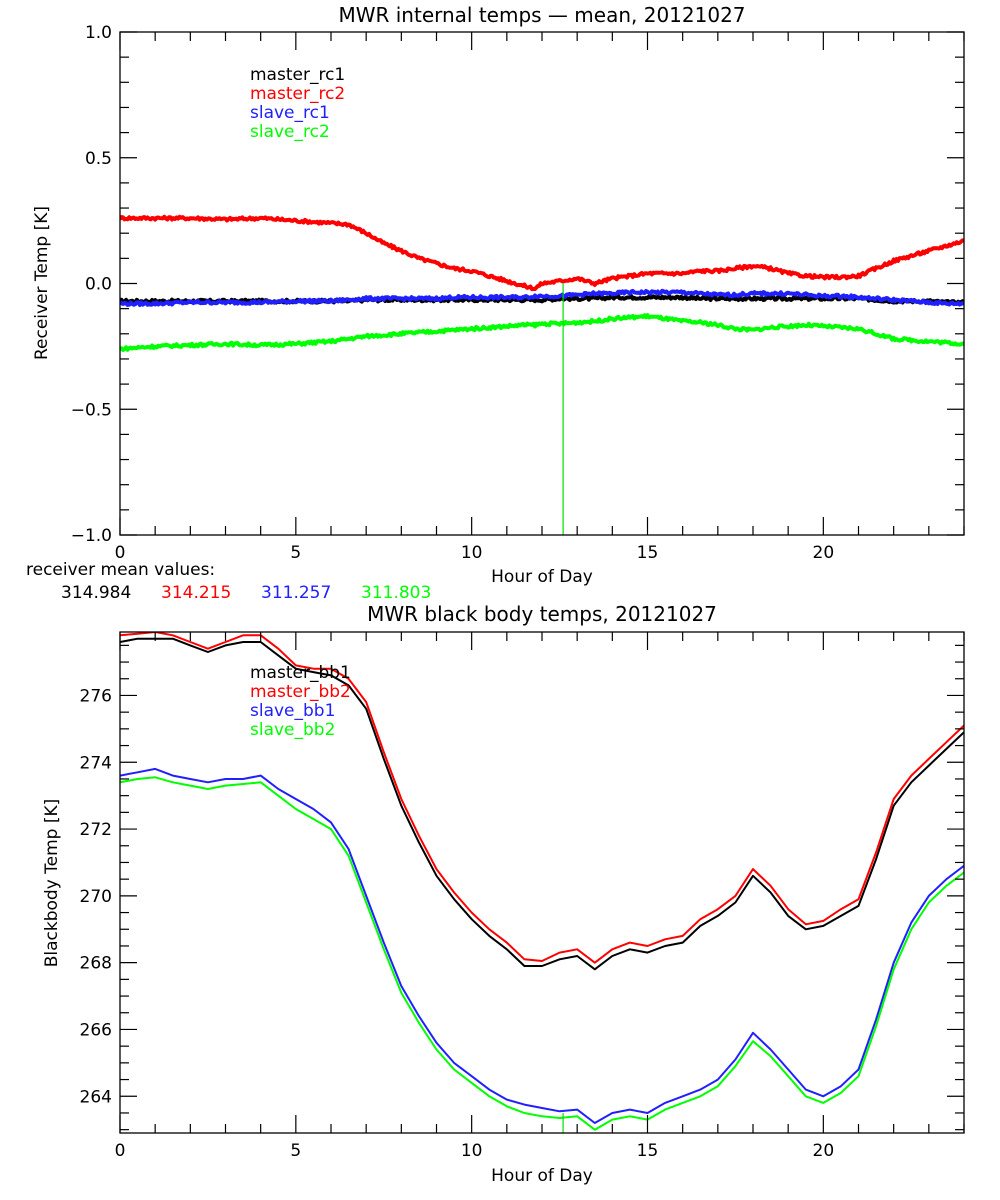 The width and height of the screenshot is (1000, 1200). Describe the element at coordinates (42, 283) in the screenshot. I see `y-axis-label: Receiver Temp [K]` at that location.